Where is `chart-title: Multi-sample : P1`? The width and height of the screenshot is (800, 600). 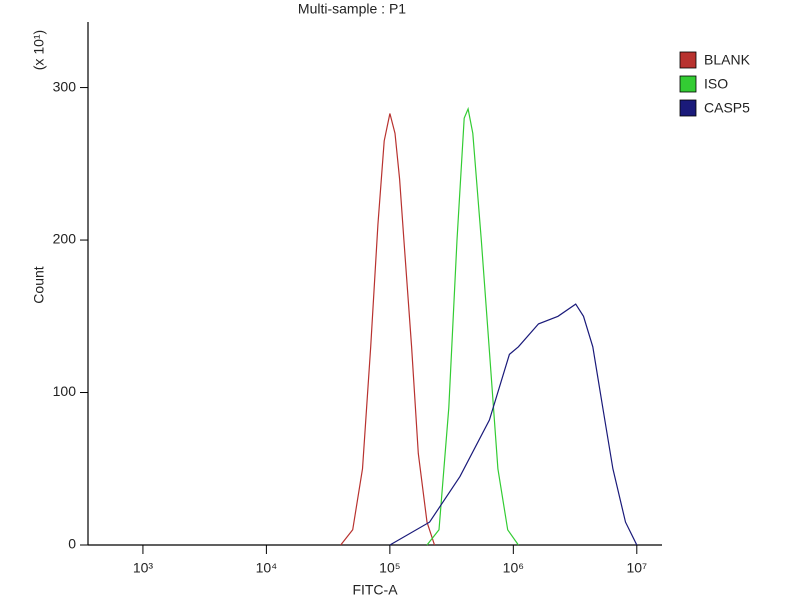
chart-title: Multi-sample : P1 is located at coordinates (352, 9).